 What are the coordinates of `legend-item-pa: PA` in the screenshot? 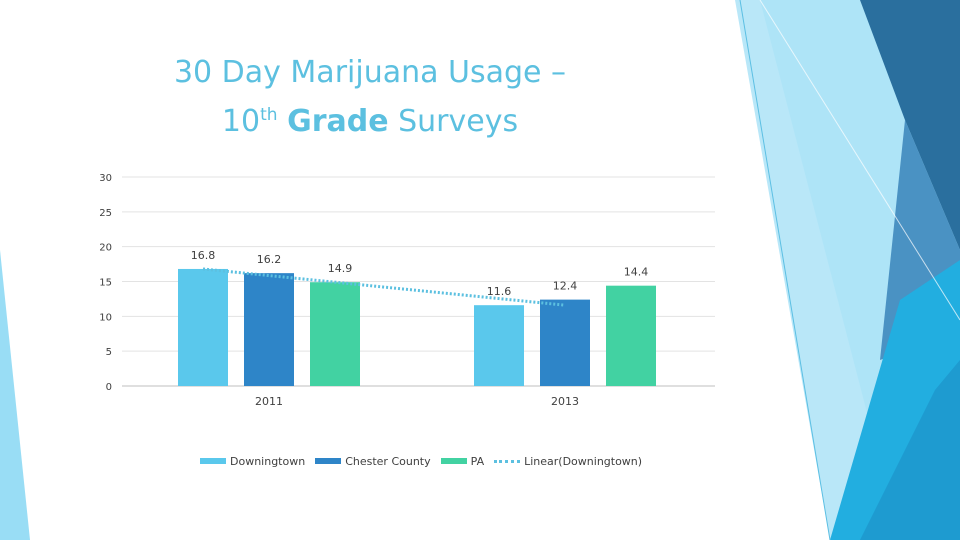 It's located at (462, 461).